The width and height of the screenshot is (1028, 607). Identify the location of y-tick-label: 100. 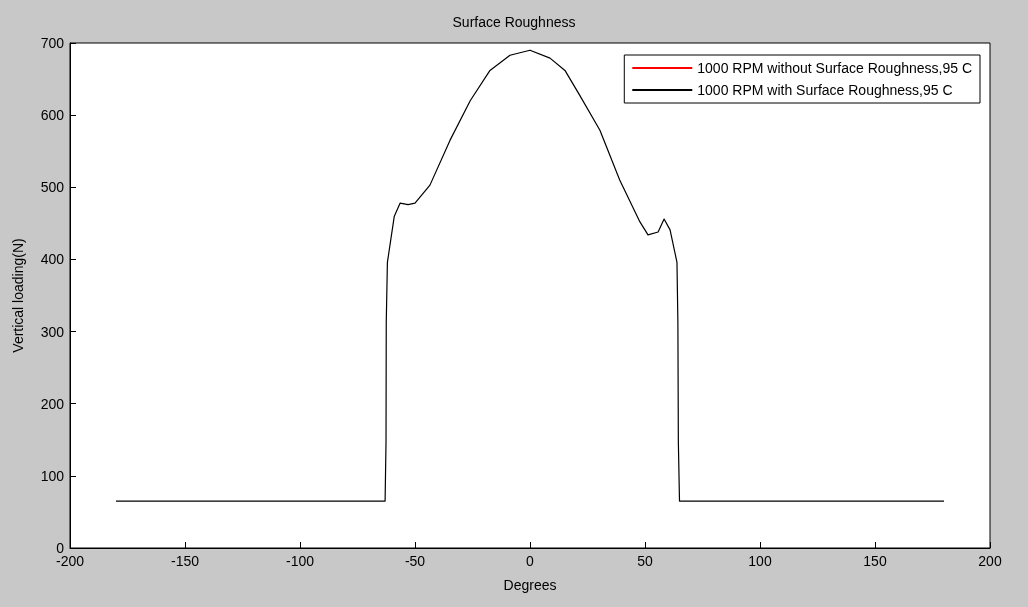
(52, 475).